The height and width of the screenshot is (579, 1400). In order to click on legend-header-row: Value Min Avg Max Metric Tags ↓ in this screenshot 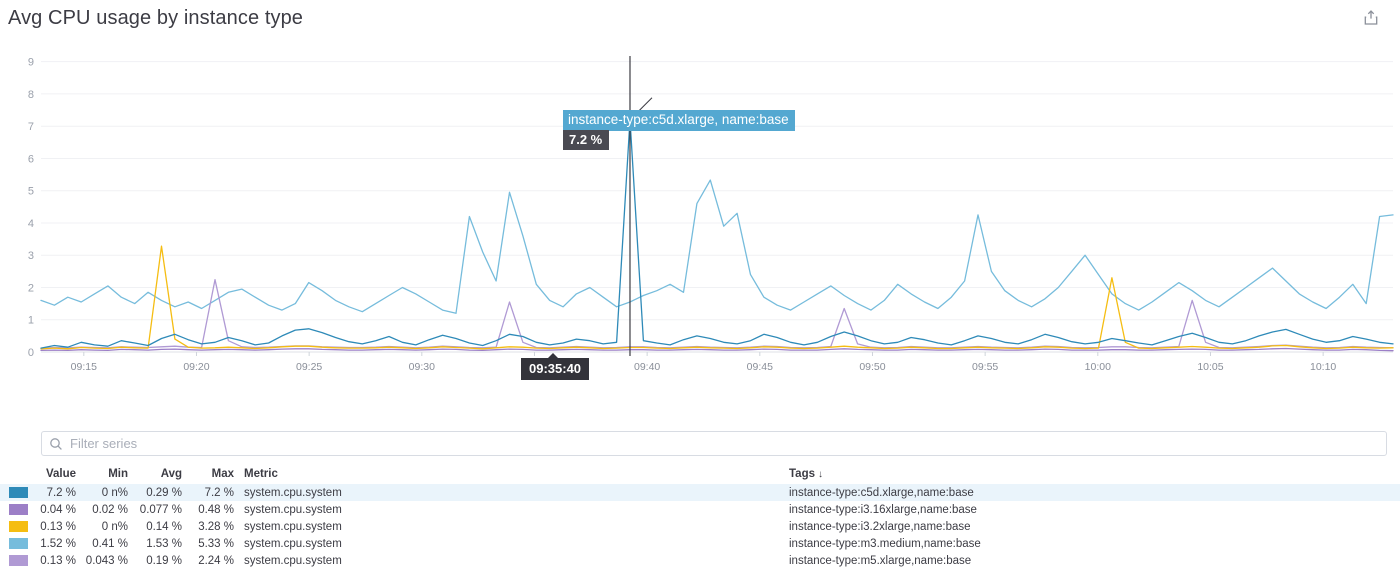, I will do `click(700, 476)`.